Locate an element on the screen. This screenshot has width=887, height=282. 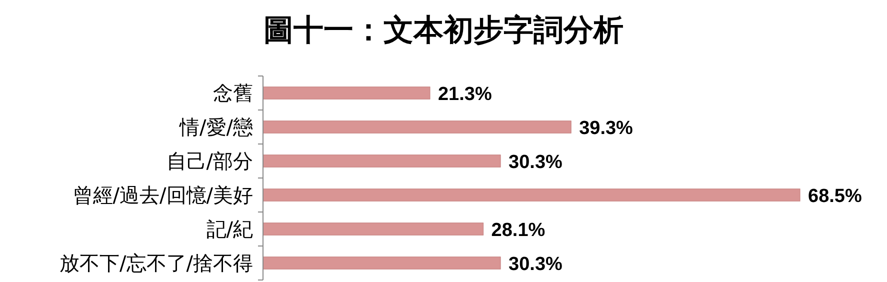
data-label: 68.5% is located at coordinates (835, 196).